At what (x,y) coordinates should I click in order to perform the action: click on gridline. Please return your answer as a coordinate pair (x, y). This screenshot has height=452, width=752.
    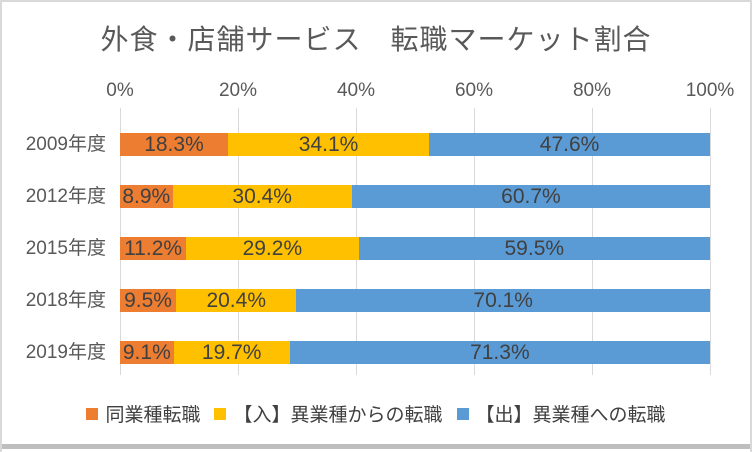
    Looking at the image, I should click on (710, 241).